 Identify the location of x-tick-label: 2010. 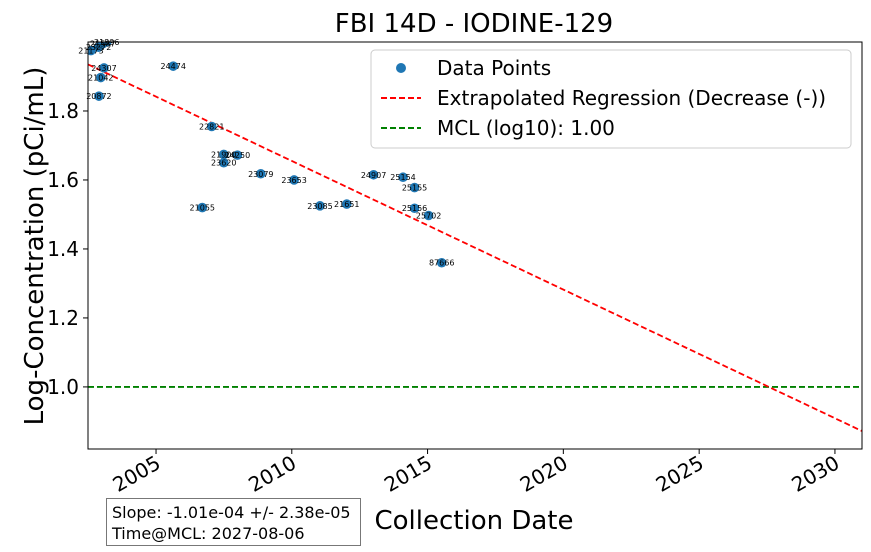
(272, 474).